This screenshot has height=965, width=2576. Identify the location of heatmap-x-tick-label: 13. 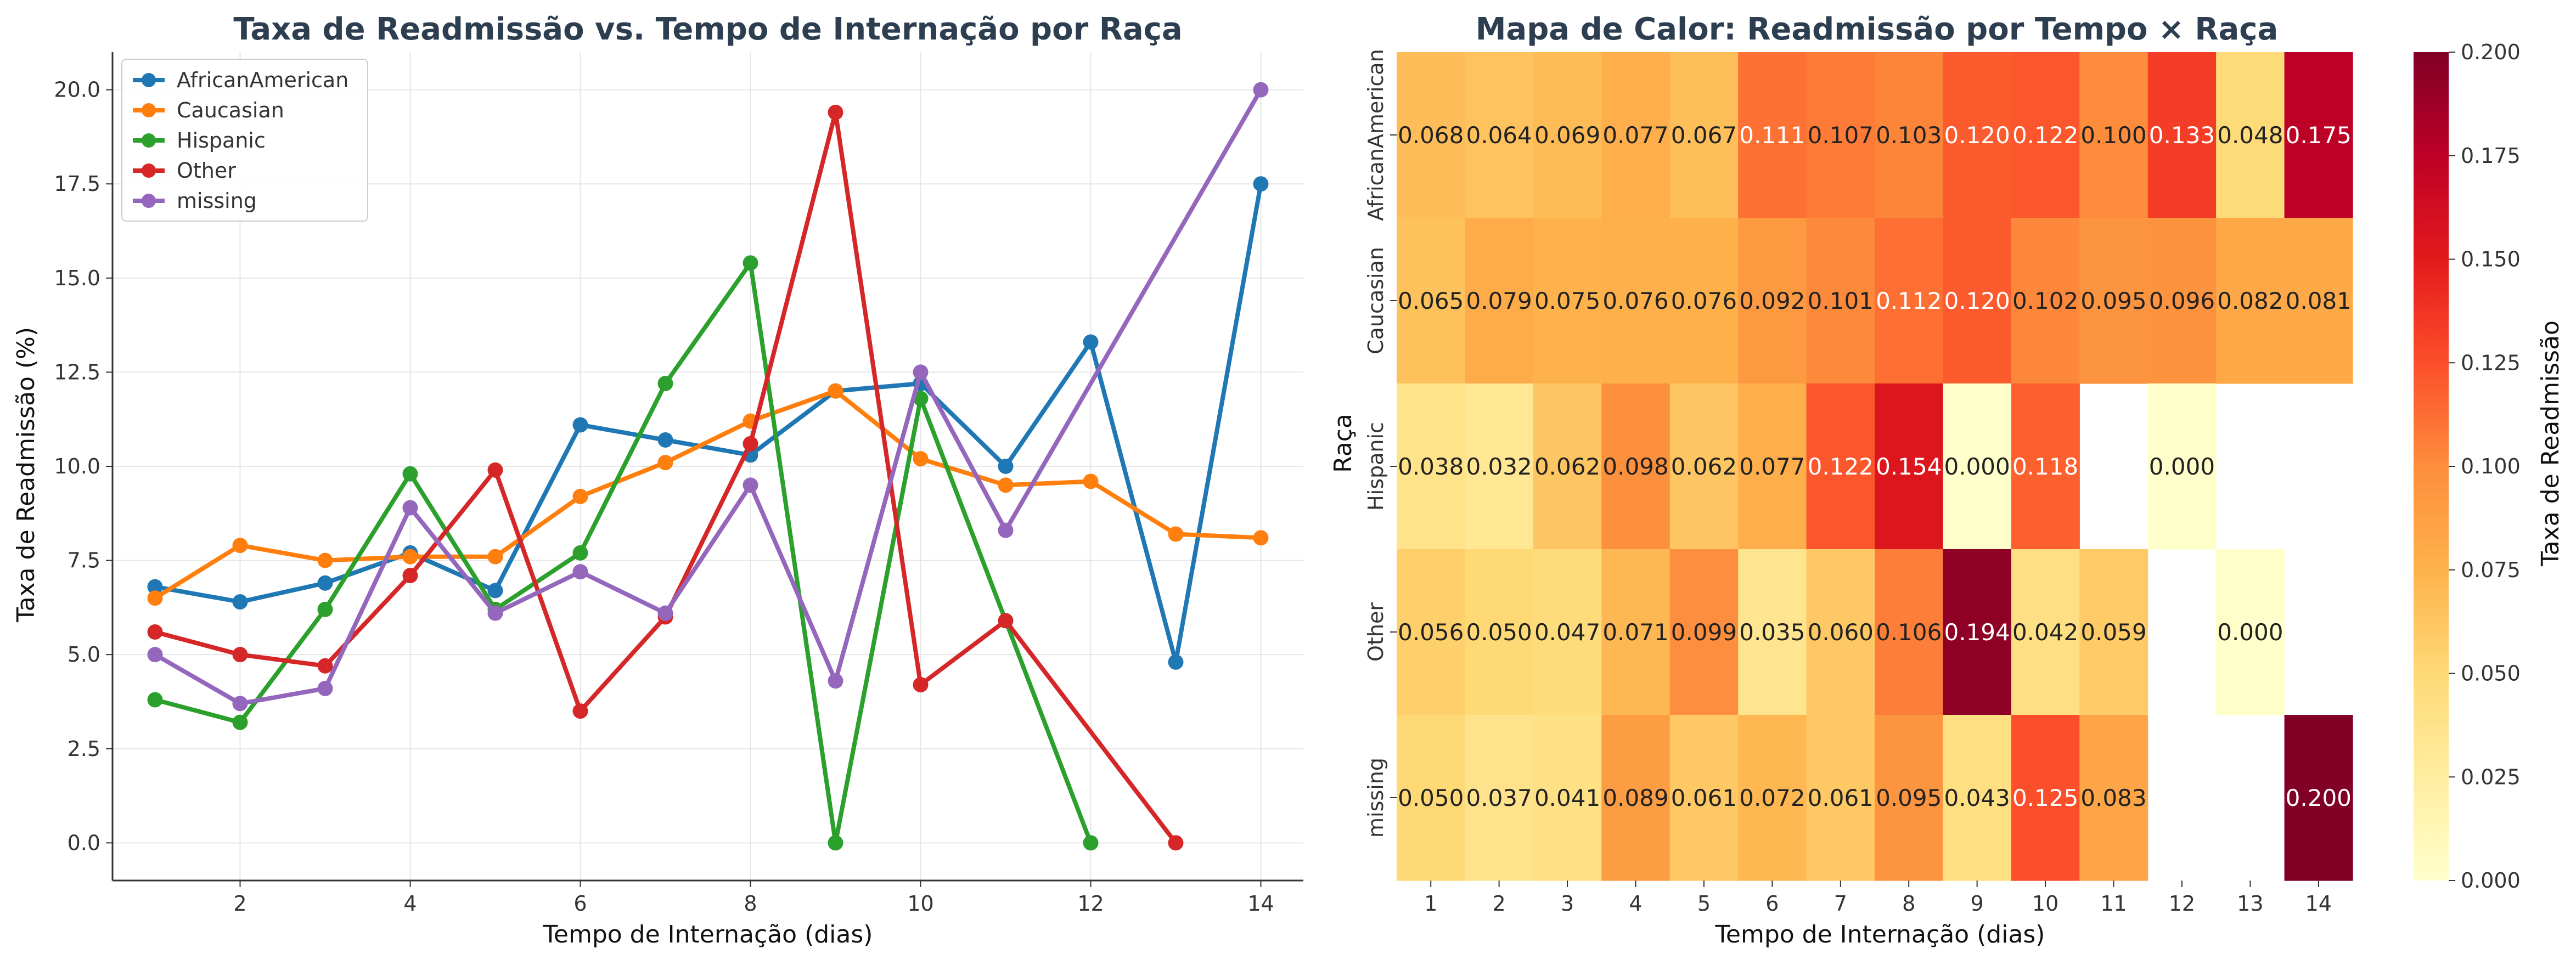
(2250, 903).